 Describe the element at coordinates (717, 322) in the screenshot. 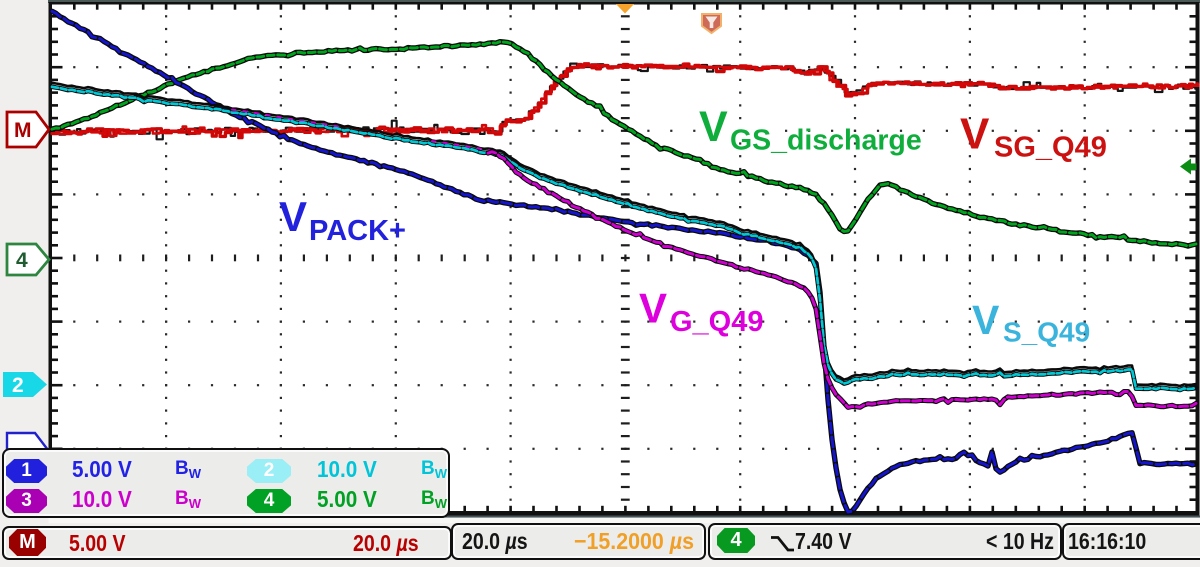

I see `svg-text: G_Q49` at that location.